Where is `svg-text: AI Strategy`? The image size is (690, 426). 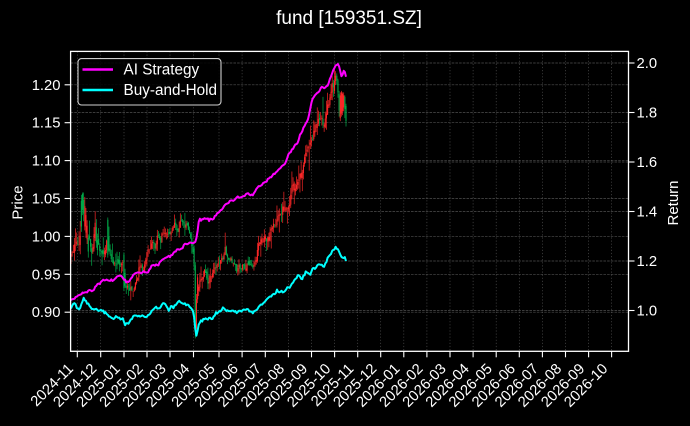 svg-text: AI Strategy is located at coordinates (162, 70).